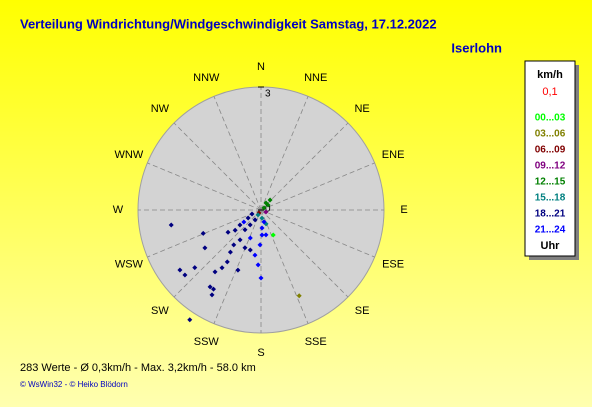 The width and height of the screenshot is (592, 412). I want to click on direction-label: N, so click(261, 67).